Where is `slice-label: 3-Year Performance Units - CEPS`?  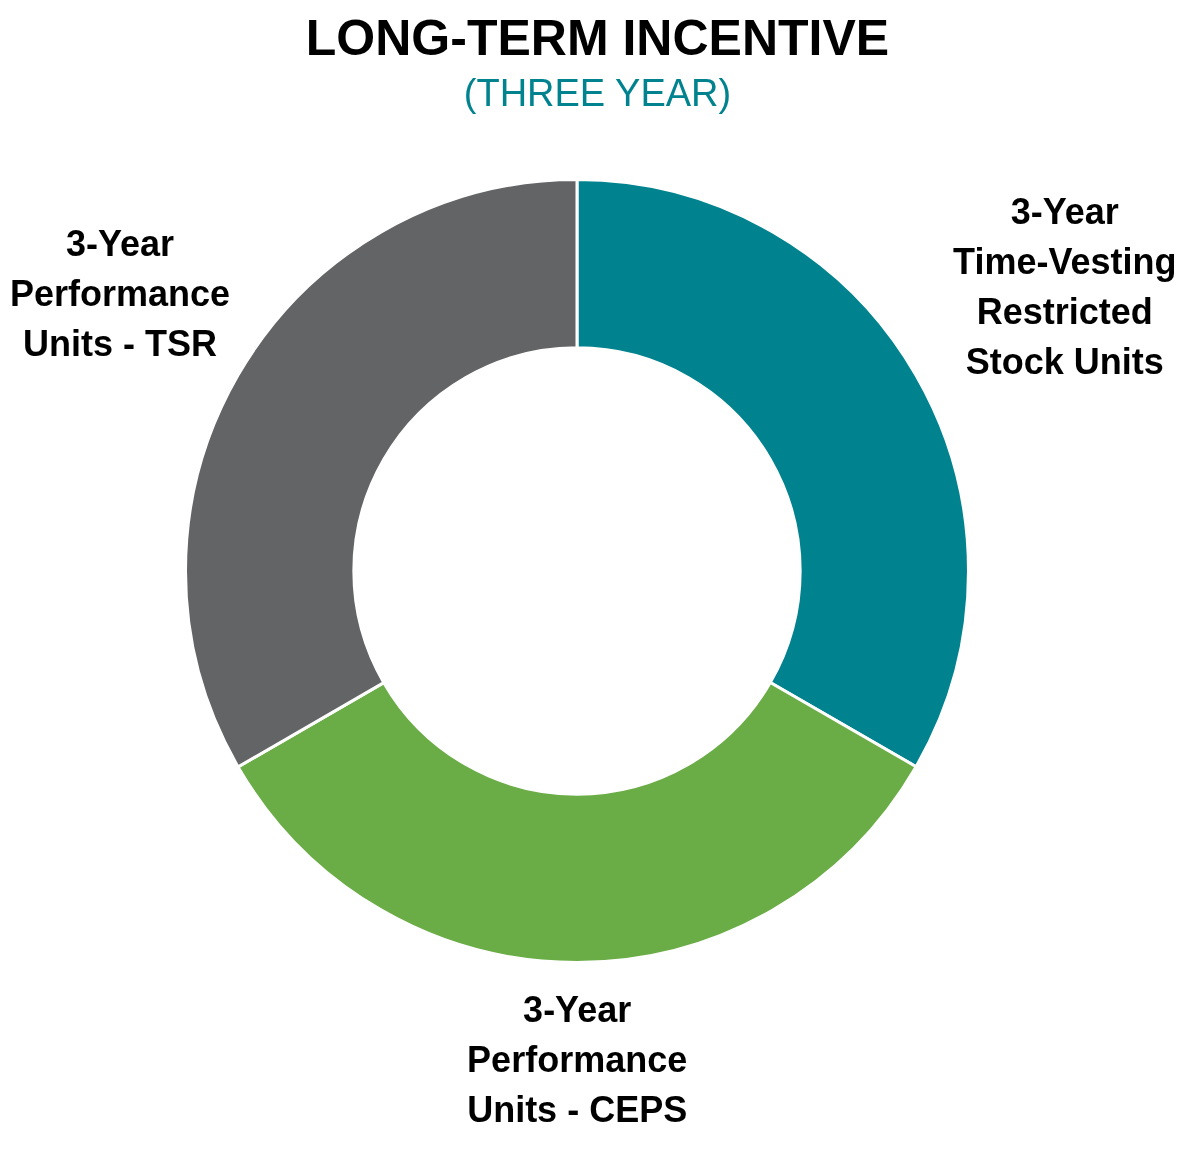
slice-label: 3-Year Performance Units - CEPS is located at coordinates (577, 1060).